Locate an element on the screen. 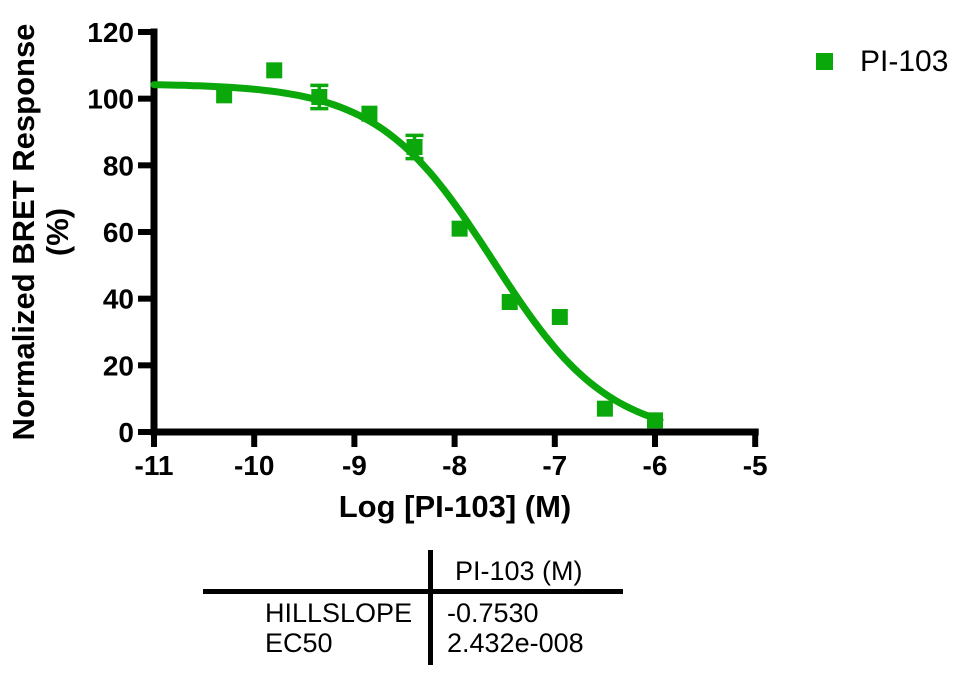 The width and height of the screenshot is (964, 683). table-row-label-hillslope: HILLSLOPE is located at coordinates (338, 613).